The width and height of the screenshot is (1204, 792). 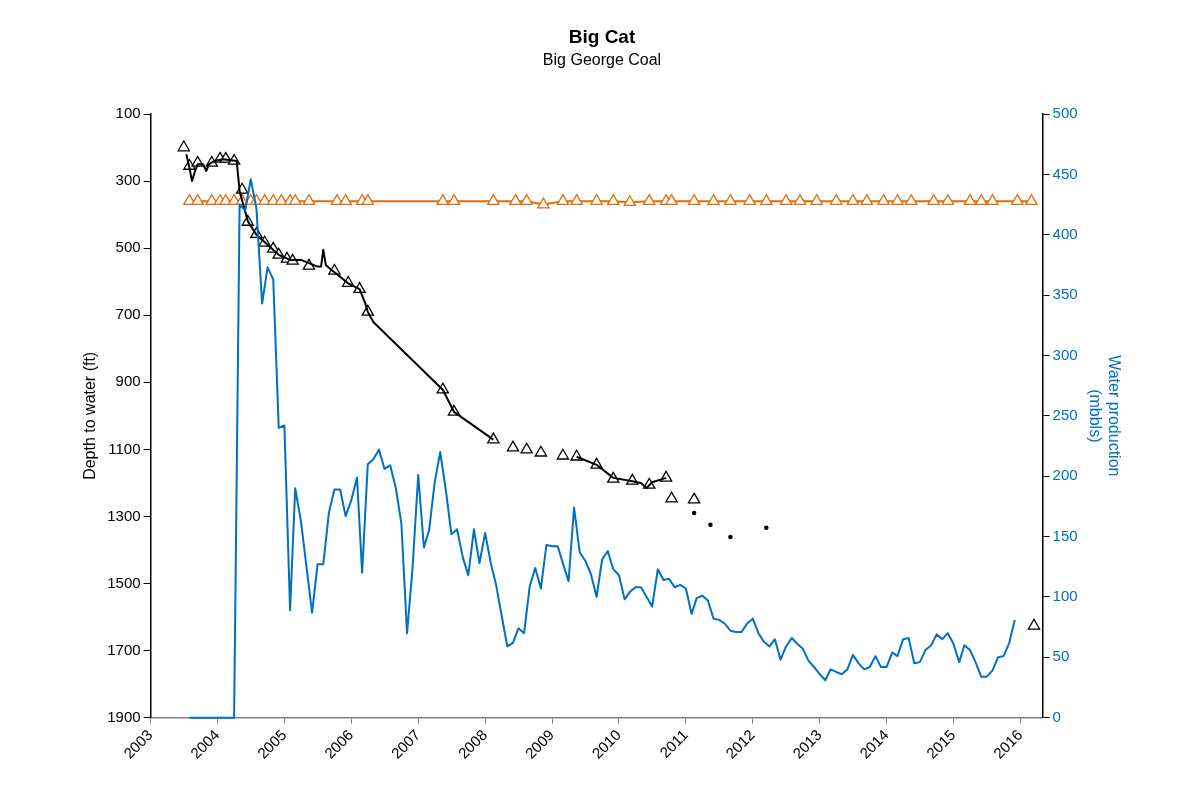 I want to click on y2-tick-label: 100, so click(x=1065, y=596).